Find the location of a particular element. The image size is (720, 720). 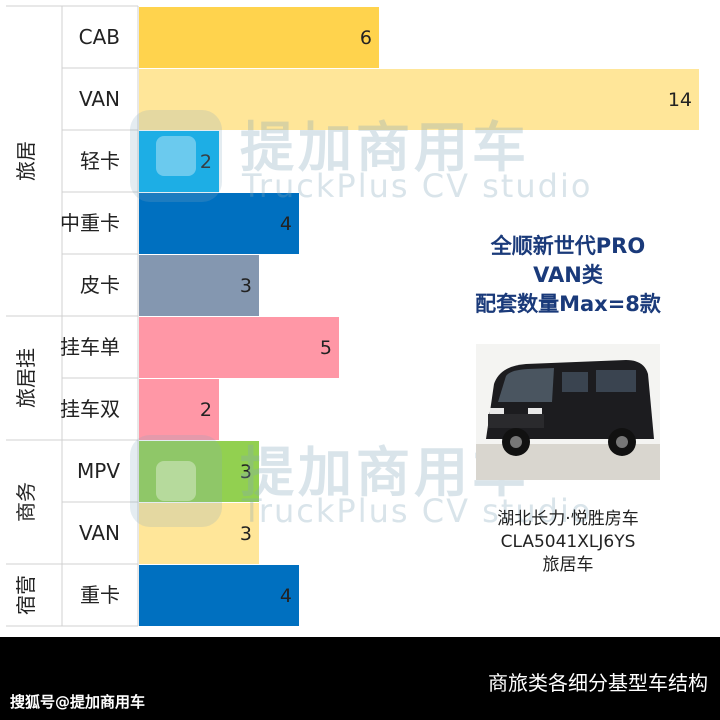

note-line-3: 配套数量Max=8款 is located at coordinates (568, 304).